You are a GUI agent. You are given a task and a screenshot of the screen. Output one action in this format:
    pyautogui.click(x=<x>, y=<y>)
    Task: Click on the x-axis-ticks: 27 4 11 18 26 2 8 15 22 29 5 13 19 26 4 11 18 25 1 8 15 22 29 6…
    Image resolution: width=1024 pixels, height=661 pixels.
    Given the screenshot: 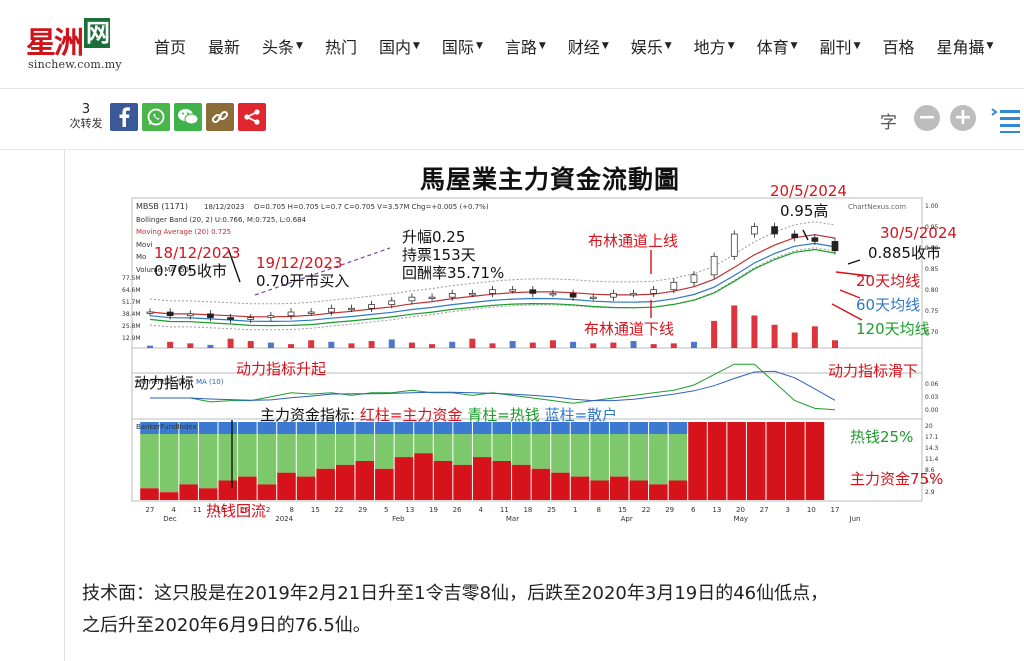 What is the action you would take?
    pyautogui.click(x=503, y=514)
    